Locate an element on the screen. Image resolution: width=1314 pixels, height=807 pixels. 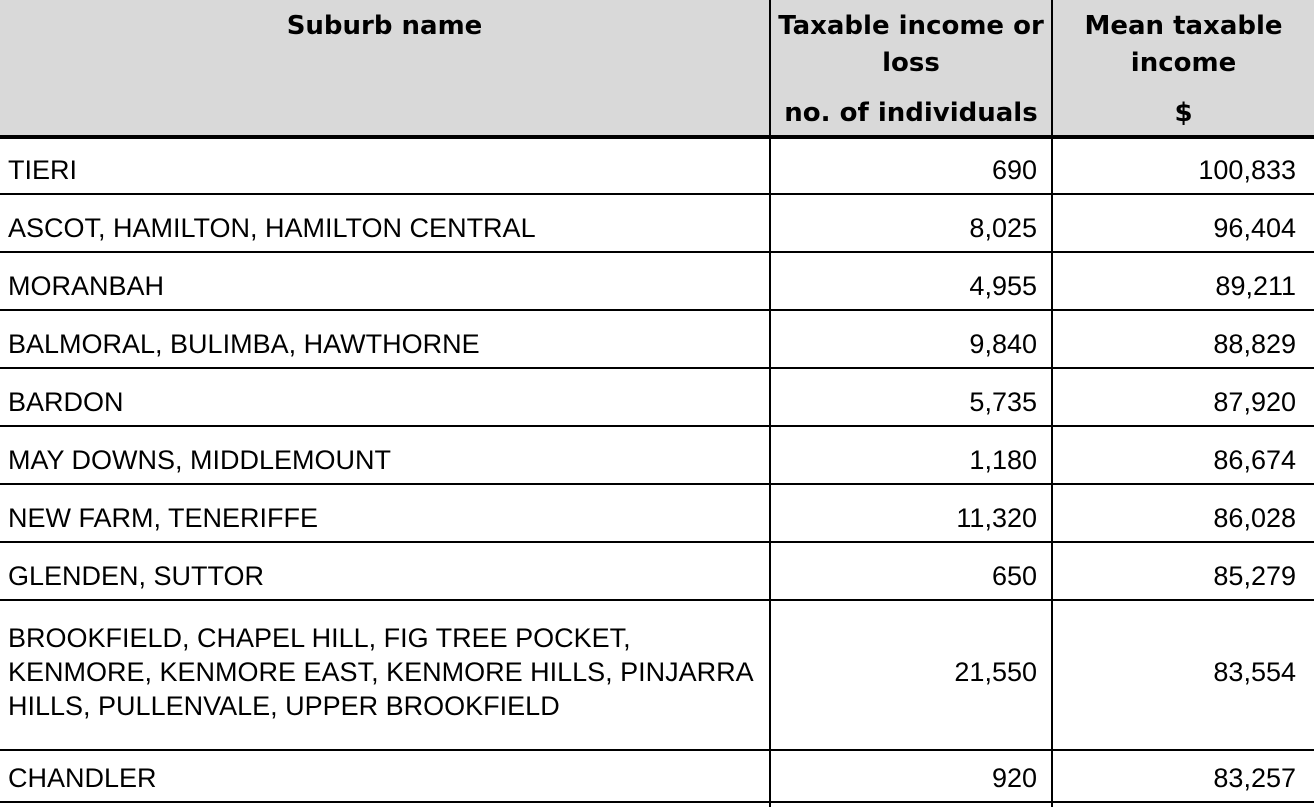
individuals-value: 4,955 is located at coordinates (1003, 286).